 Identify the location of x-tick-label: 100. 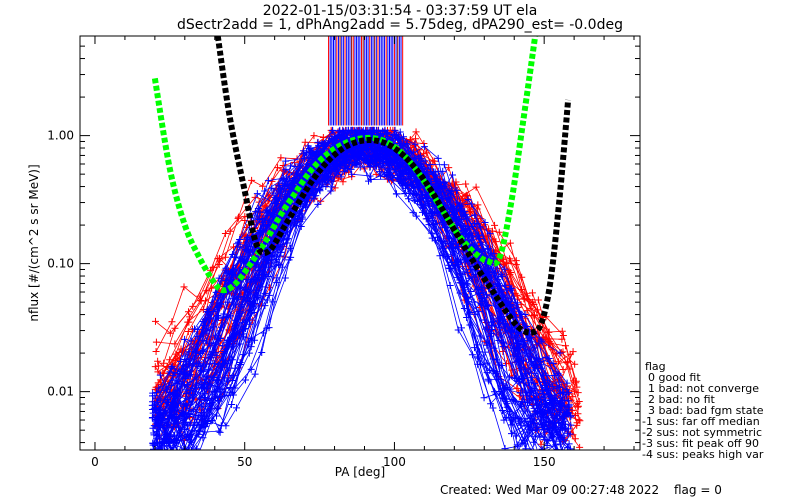
(394, 462).